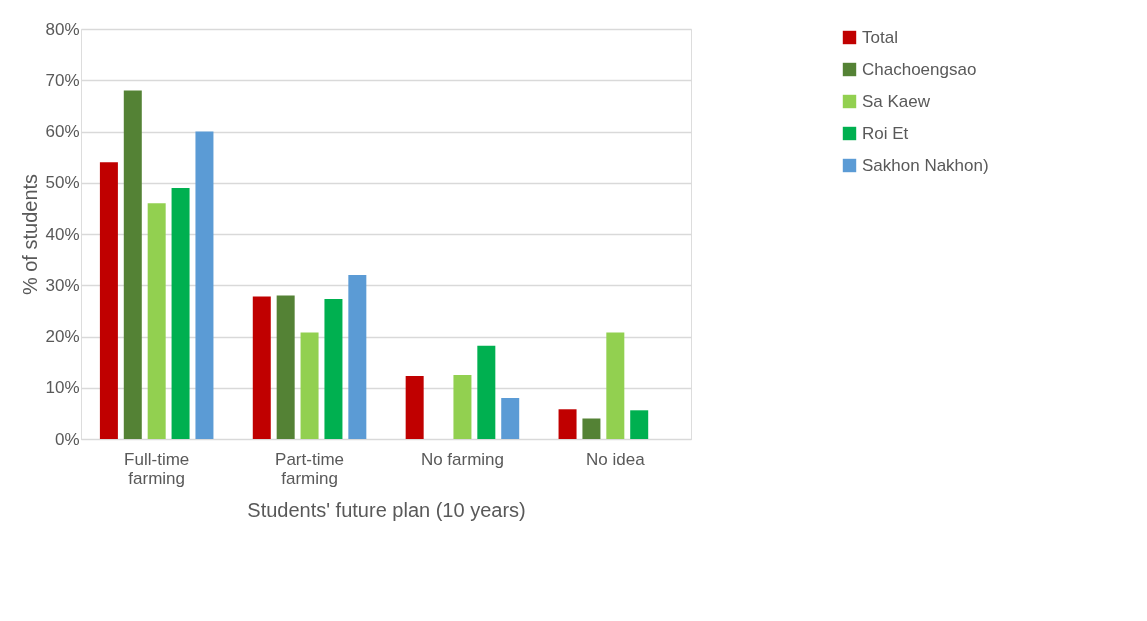 This screenshot has width=1147, height=621. Describe the element at coordinates (62, 388) in the screenshot. I see `y-tick-label: 10%` at that location.